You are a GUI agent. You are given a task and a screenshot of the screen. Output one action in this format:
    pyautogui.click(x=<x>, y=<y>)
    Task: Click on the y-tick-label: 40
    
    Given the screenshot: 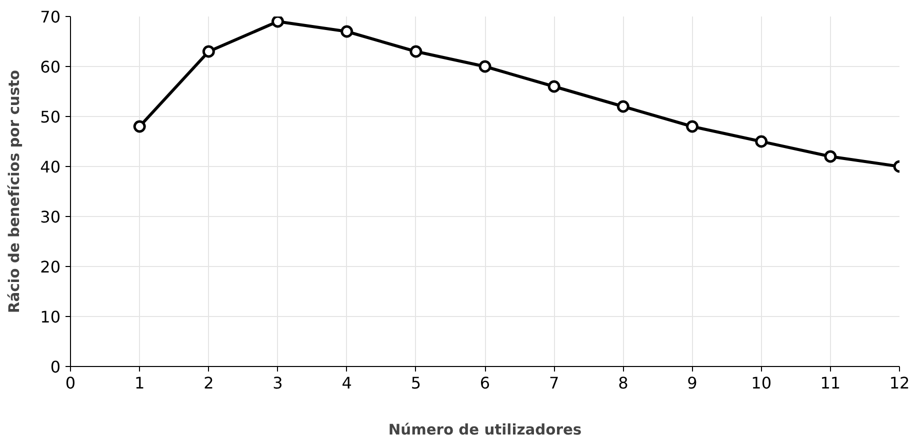 What is the action you would take?
    pyautogui.click(x=50, y=167)
    